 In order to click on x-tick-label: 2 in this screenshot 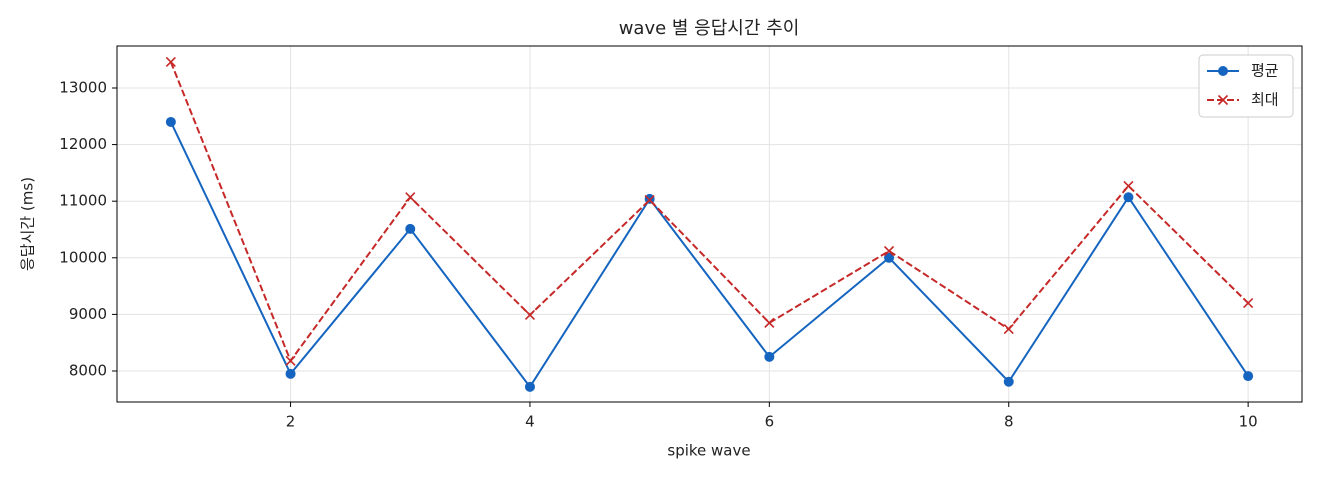, I will do `click(291, 422)`.